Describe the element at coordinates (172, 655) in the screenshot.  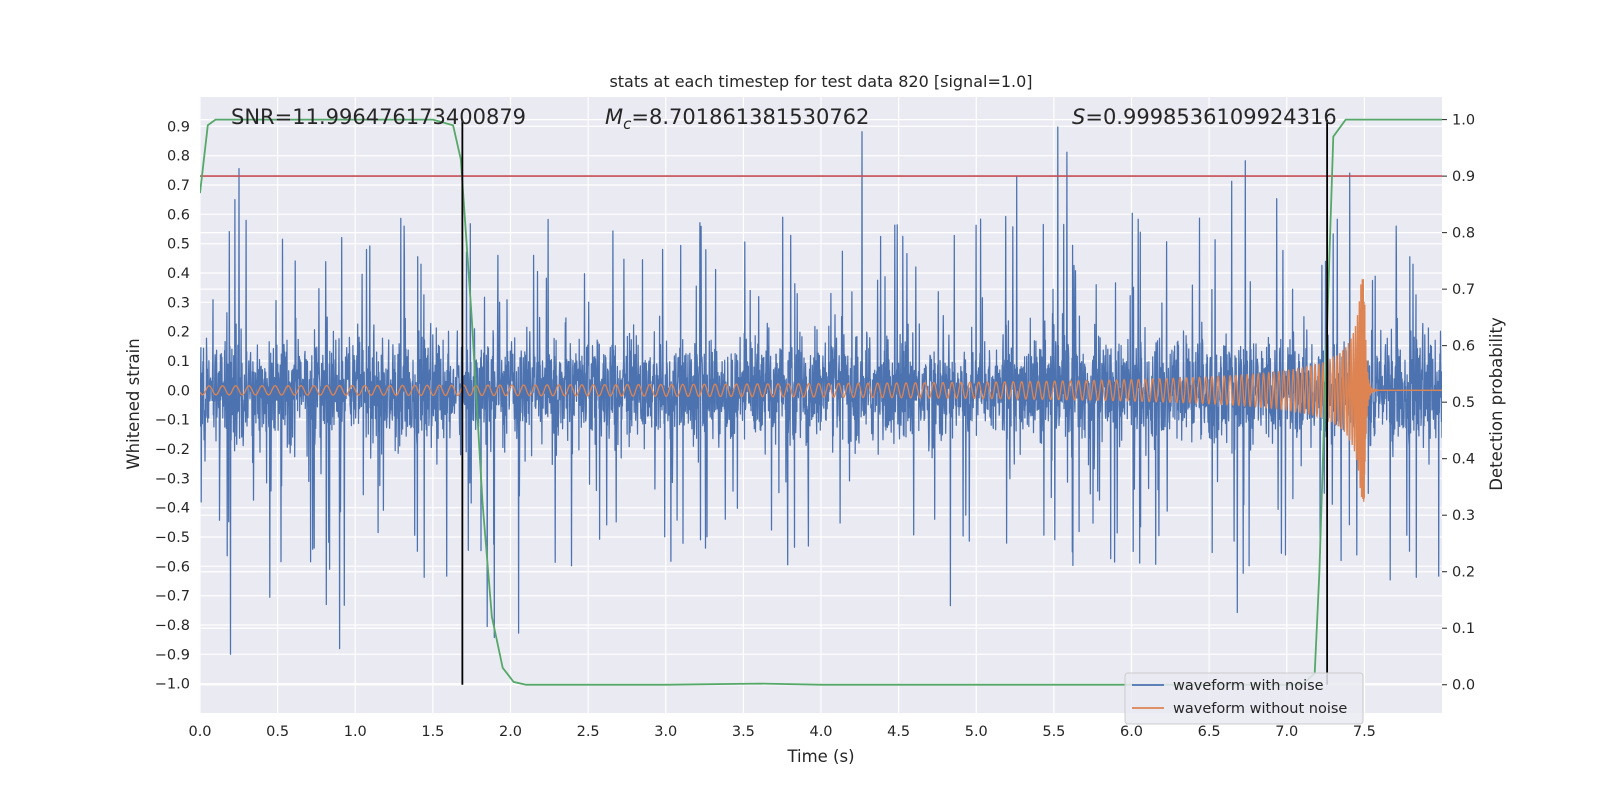
I see `y-tick-label-left: −0.9` at that location.